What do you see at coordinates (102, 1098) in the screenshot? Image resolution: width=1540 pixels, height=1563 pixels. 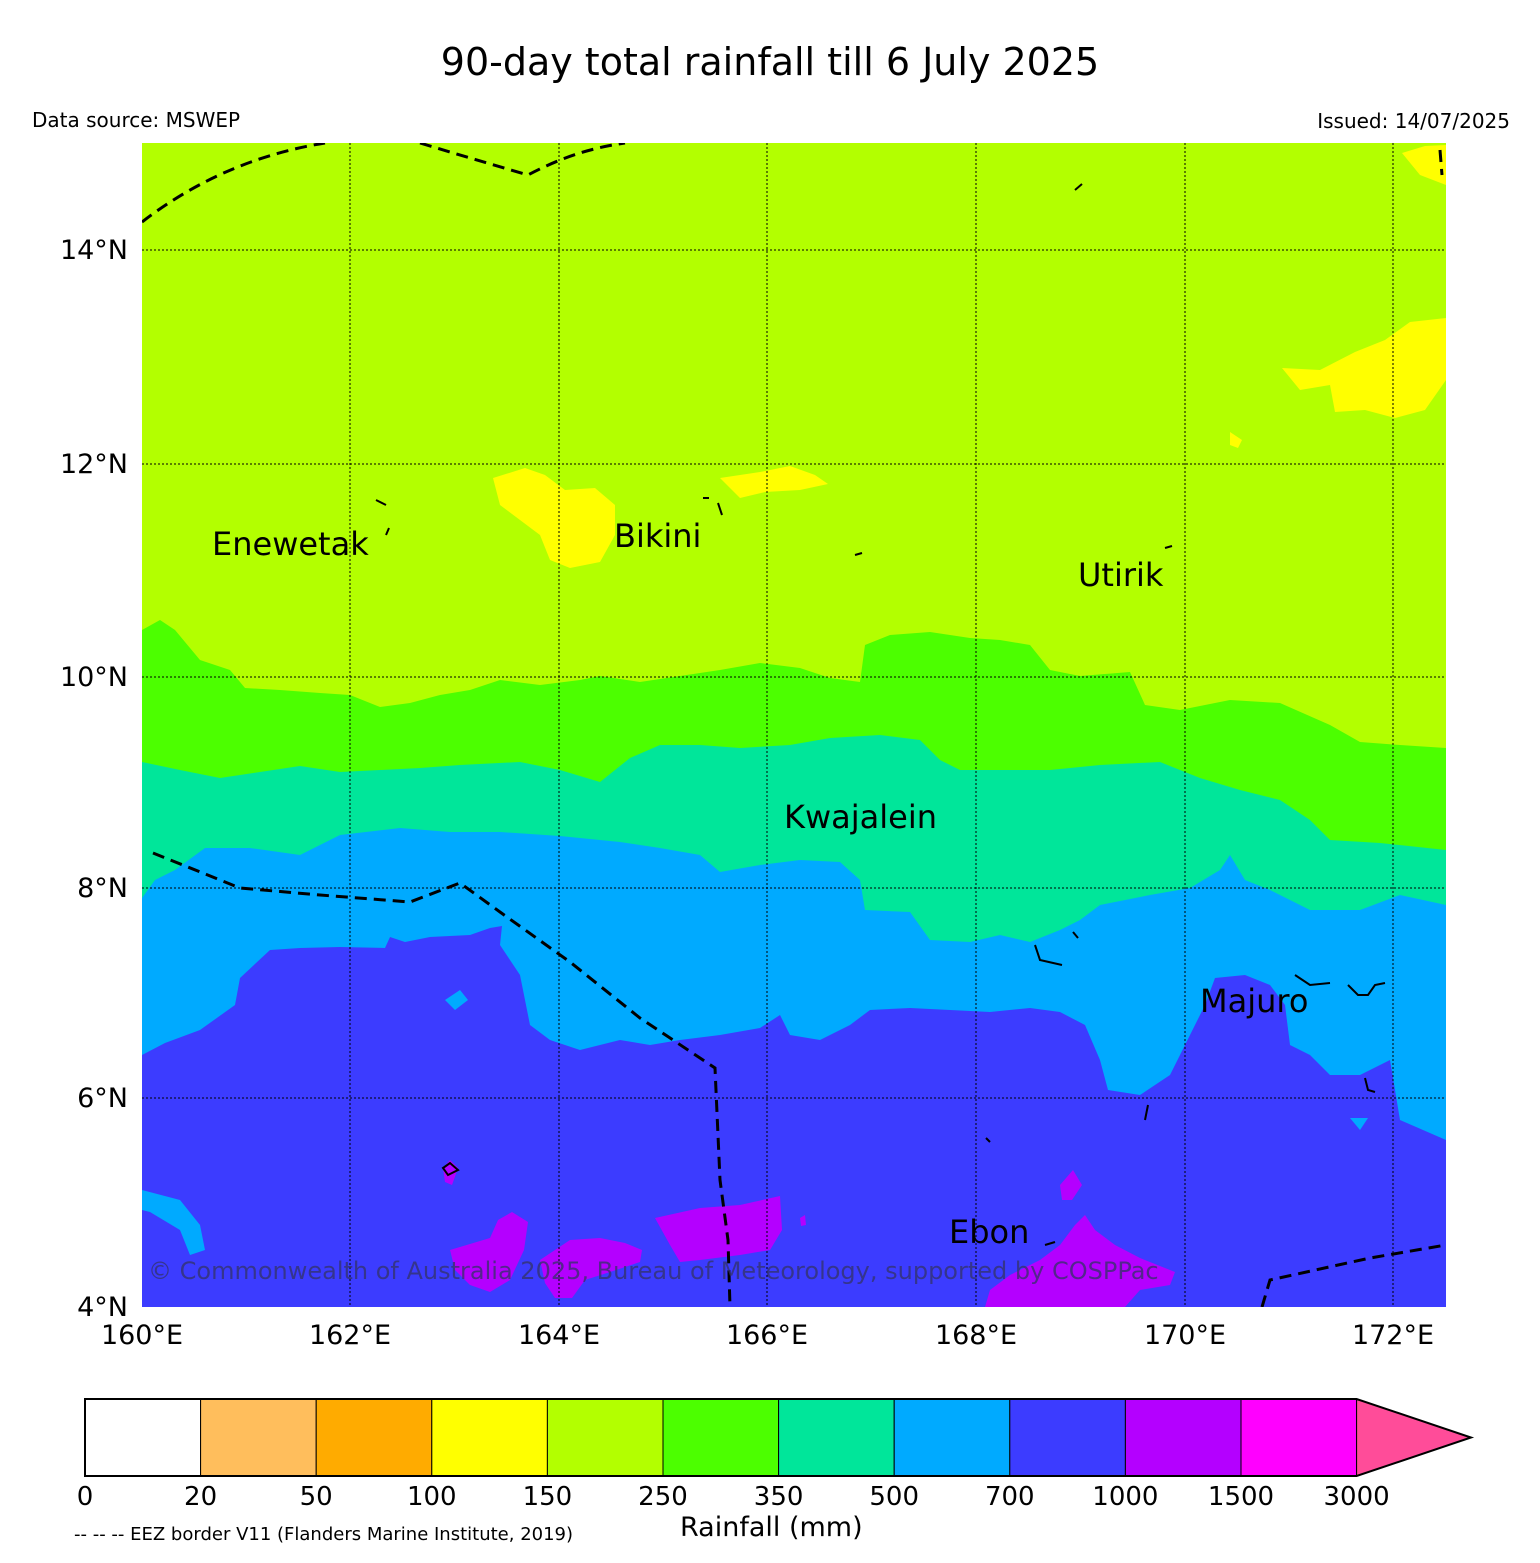 I see `lat-label: 6°N` at bounding box center [102, 1098].